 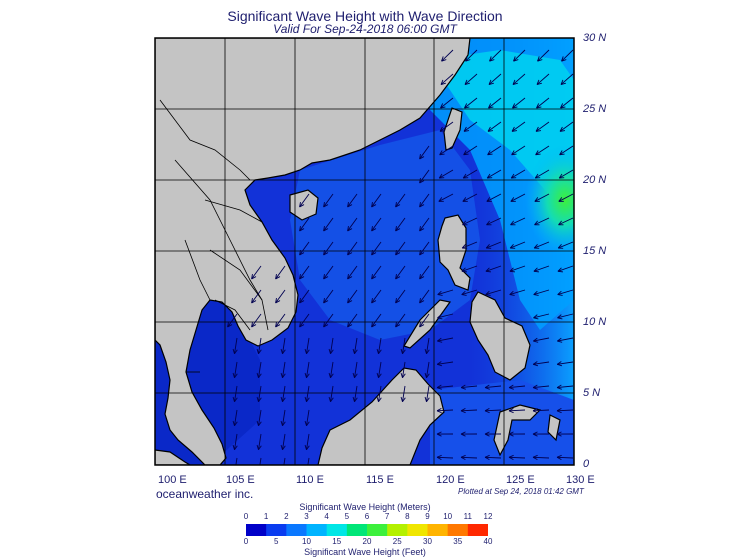 What do you see at coordinates (453, 129) in the screenshot?
I see `land-taiwan` at bounding box center [453, 129].